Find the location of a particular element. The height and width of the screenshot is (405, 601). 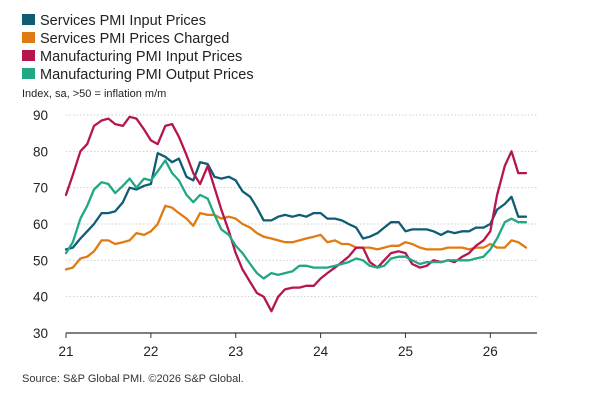

x-tick-label: 23 is located at coordinates (235, 351).